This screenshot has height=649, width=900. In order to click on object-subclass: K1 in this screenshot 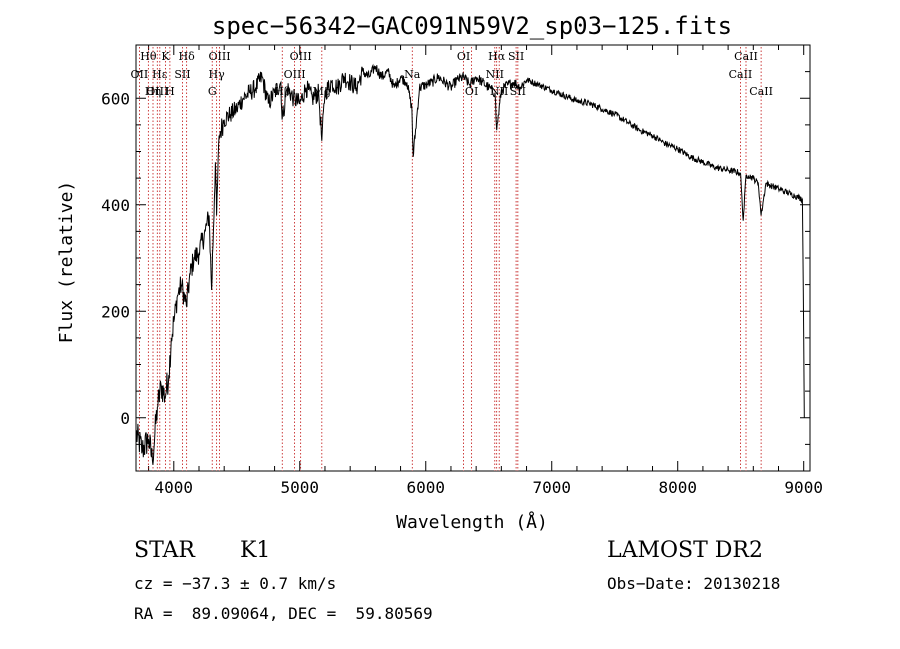, I will do `click(255, 550)`.